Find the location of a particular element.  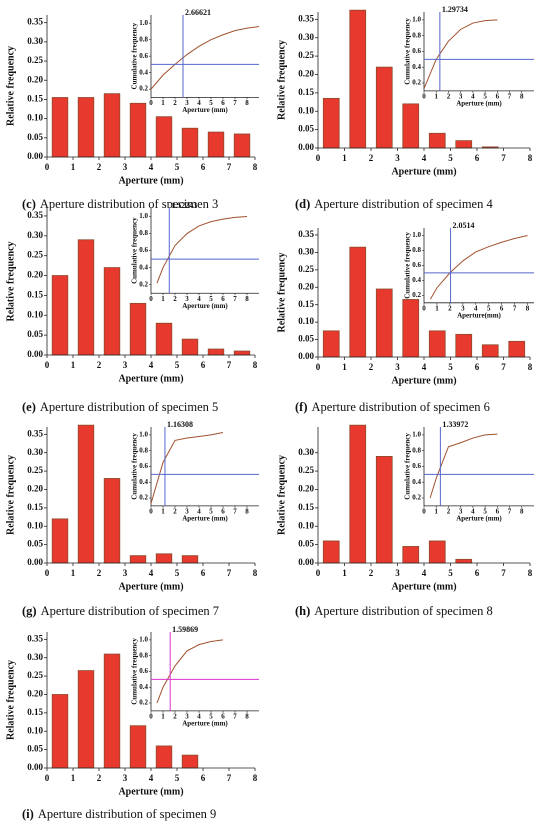

inset-background is located at coordinates (205, 251).